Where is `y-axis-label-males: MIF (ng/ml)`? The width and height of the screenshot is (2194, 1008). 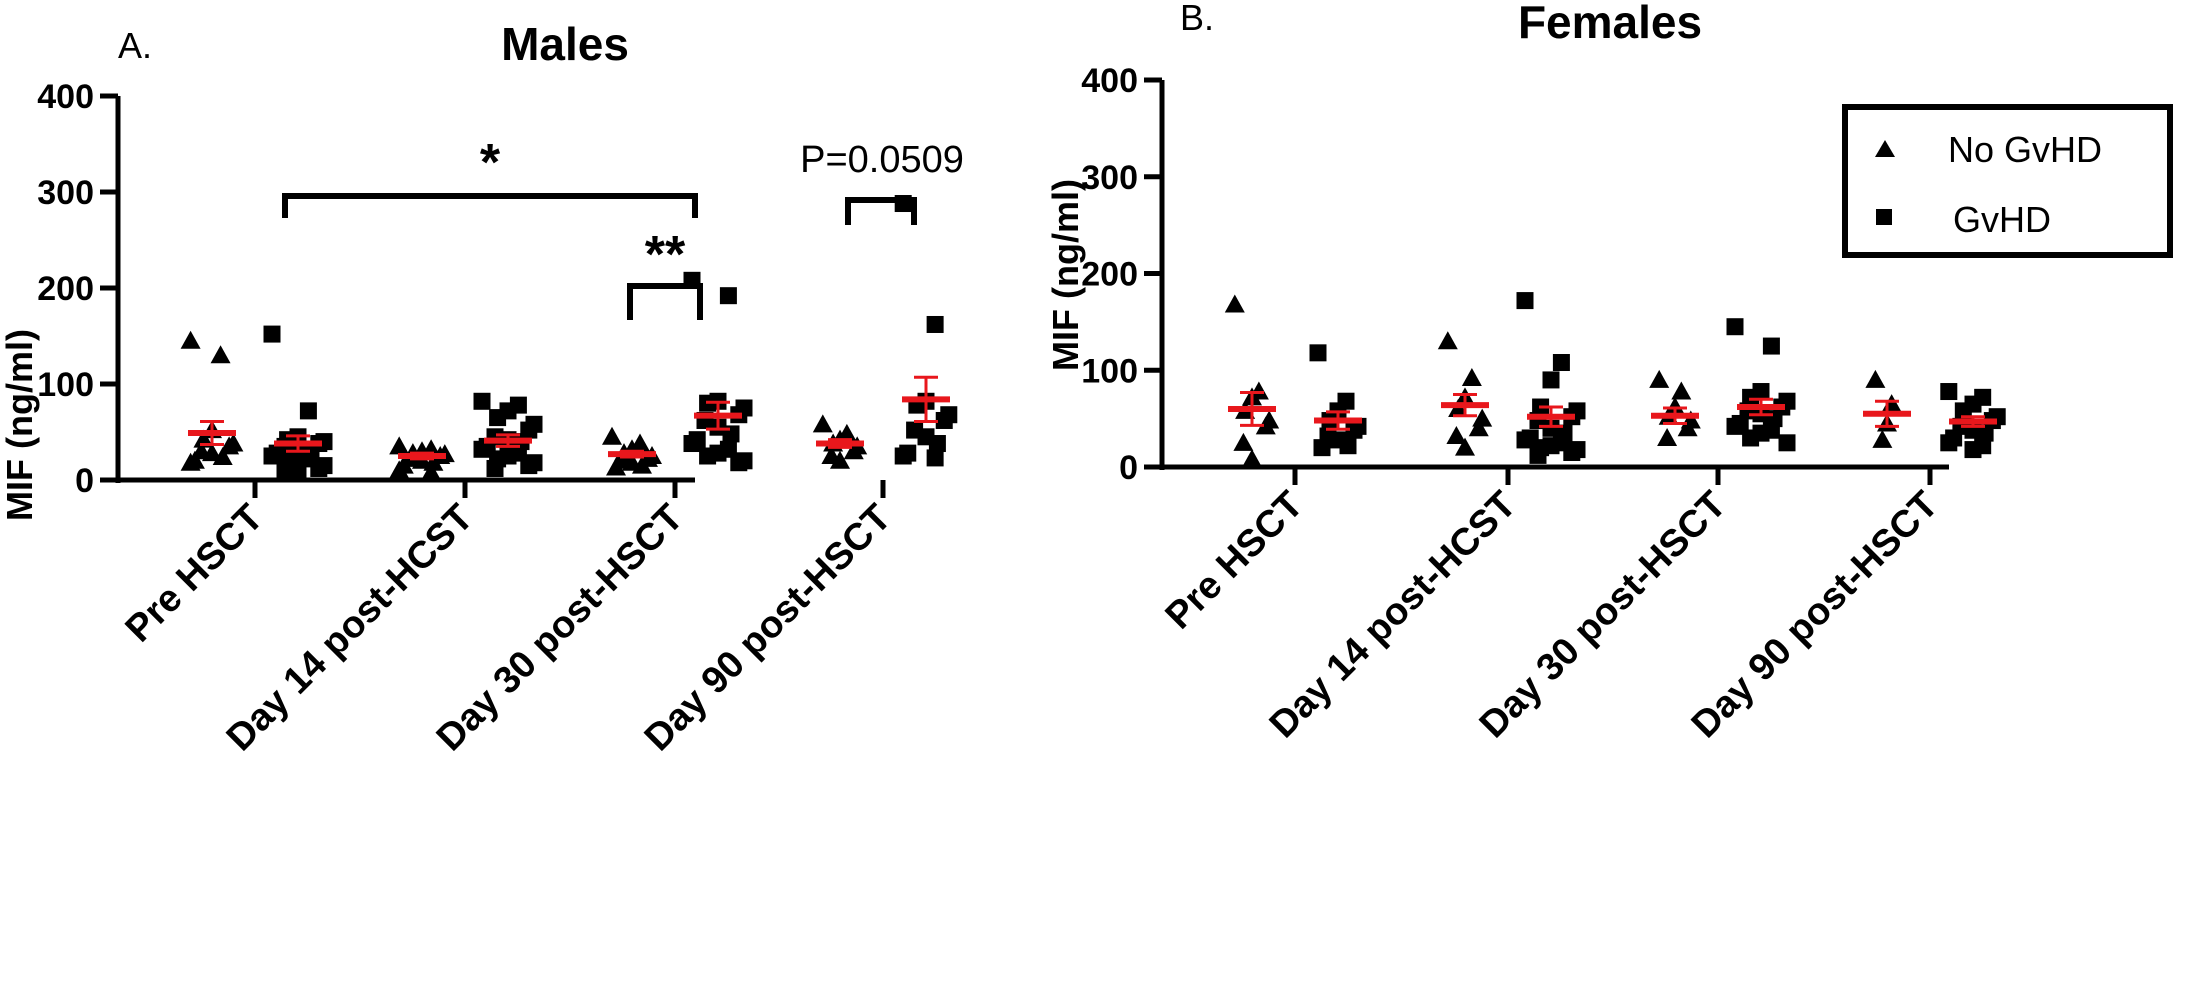
y-axis-label-males: MIF (ng/ml) is located at coordinates (20, 425).